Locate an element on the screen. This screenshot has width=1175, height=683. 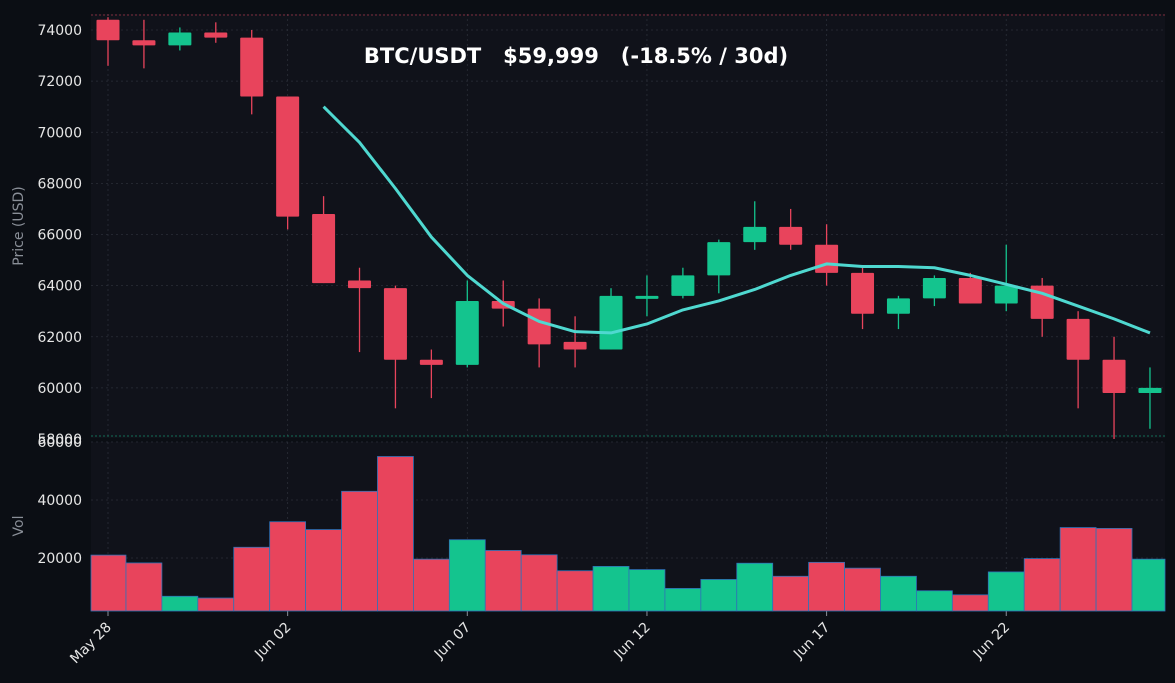
price-y-label: Price (USD) is located at coordinates (19, 225).